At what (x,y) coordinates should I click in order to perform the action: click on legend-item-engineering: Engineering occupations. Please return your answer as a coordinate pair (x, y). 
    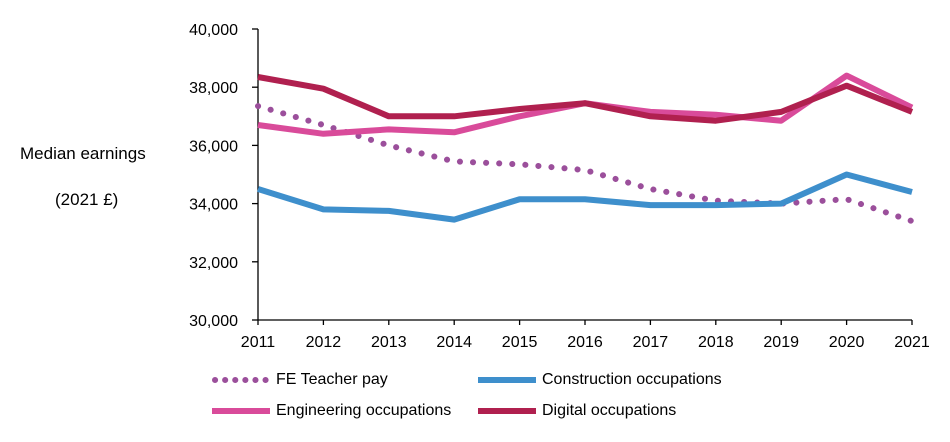
    Looking at the image, I should click on (331, 411).